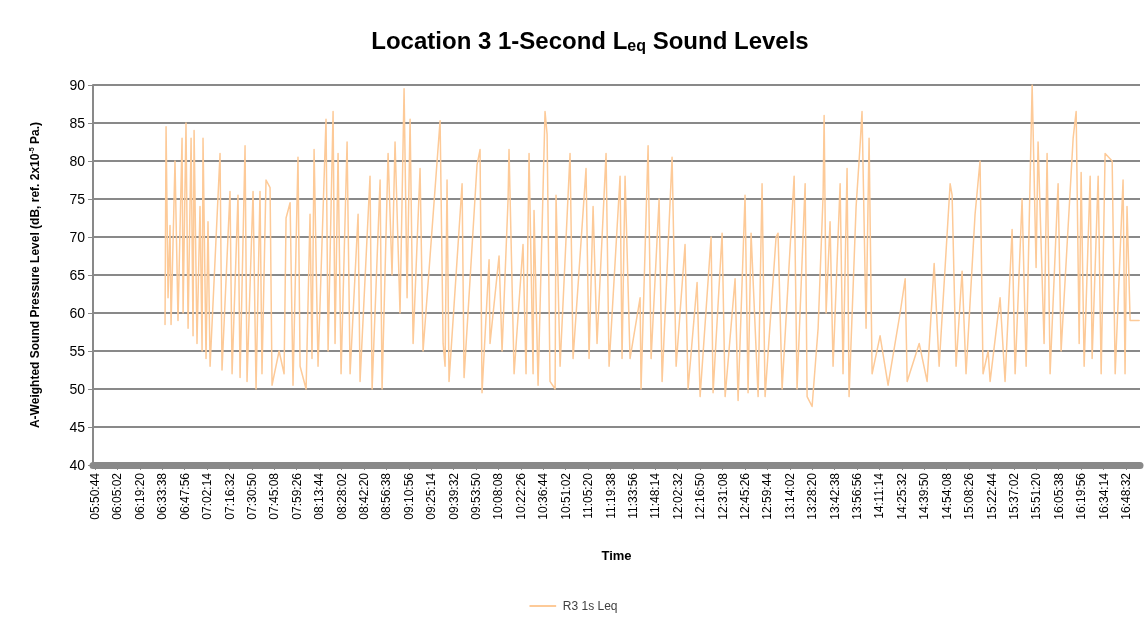  I want to click on x-tick-label: 09:53:50, so click(476, 496).